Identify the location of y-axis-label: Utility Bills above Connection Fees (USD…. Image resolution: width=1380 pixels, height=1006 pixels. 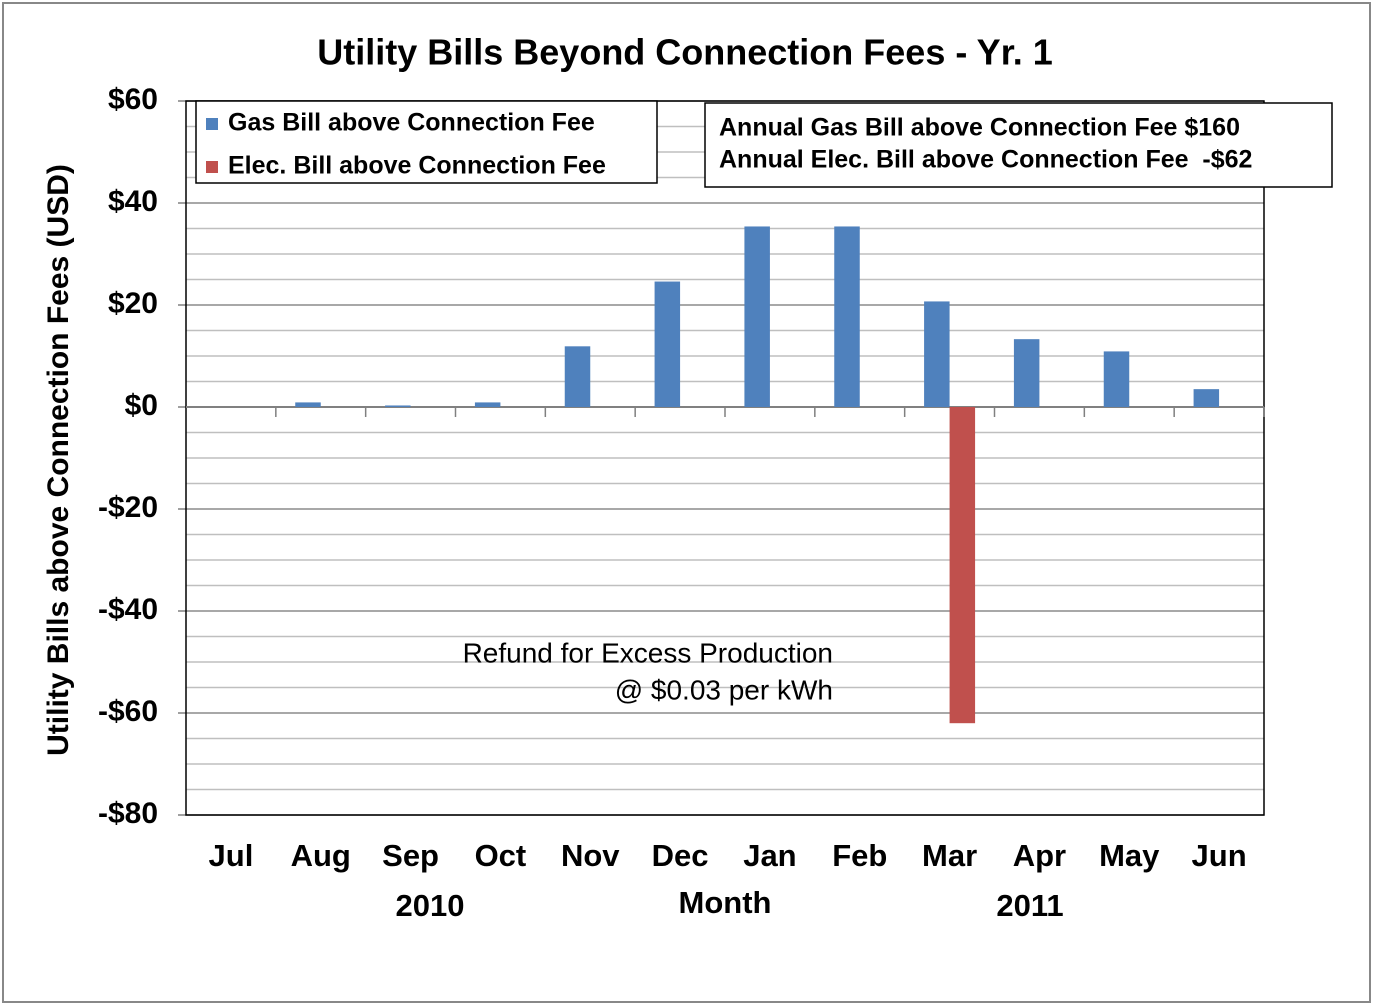
(58, 460).